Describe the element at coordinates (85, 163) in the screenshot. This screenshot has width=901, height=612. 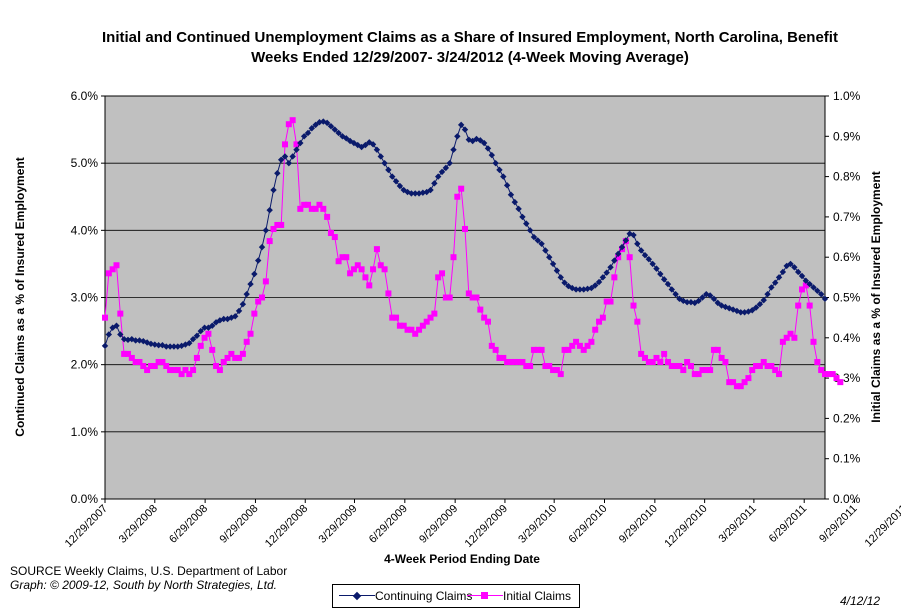
I see `left-tick-label: 5.0%` at that location.